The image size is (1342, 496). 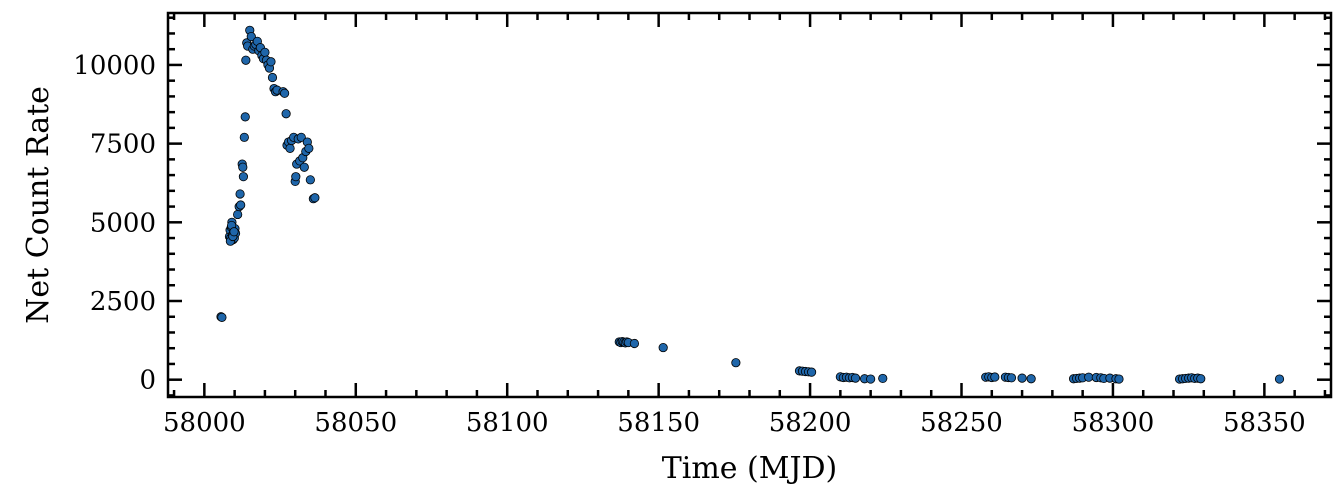 What do you see at coordinates (750, 468) in the screenshot?
I see `x-axis-label: Time (MJD)` at bounding box center [750, 468].